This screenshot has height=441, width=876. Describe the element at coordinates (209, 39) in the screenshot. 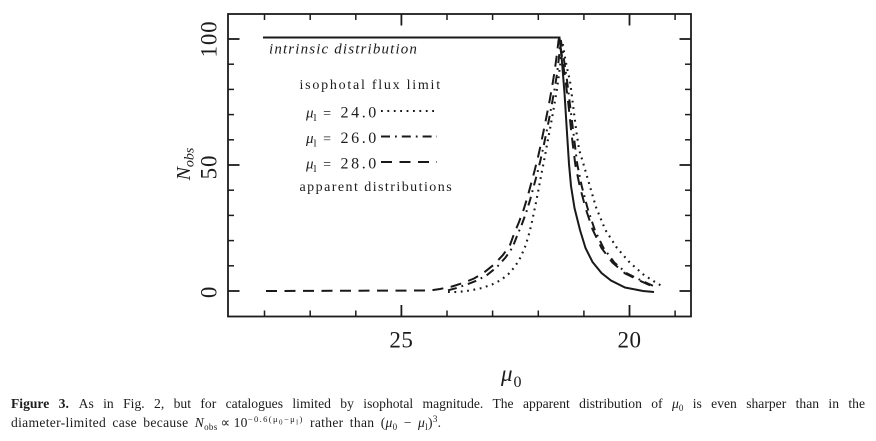

I see `svg-text: 100` at that location.